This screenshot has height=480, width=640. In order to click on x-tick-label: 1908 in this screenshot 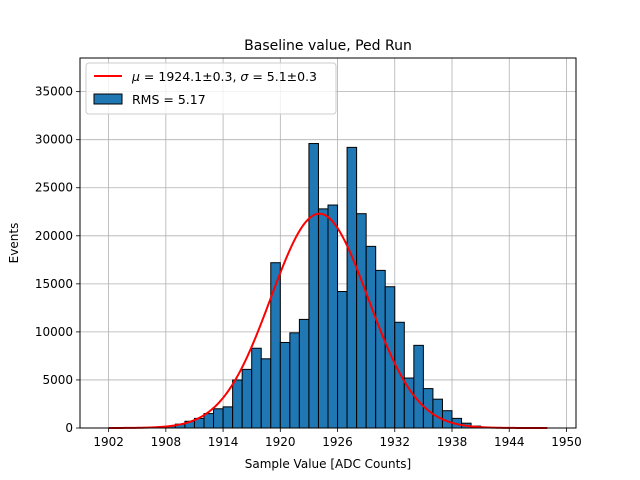, I will do `click(166, 442)`.